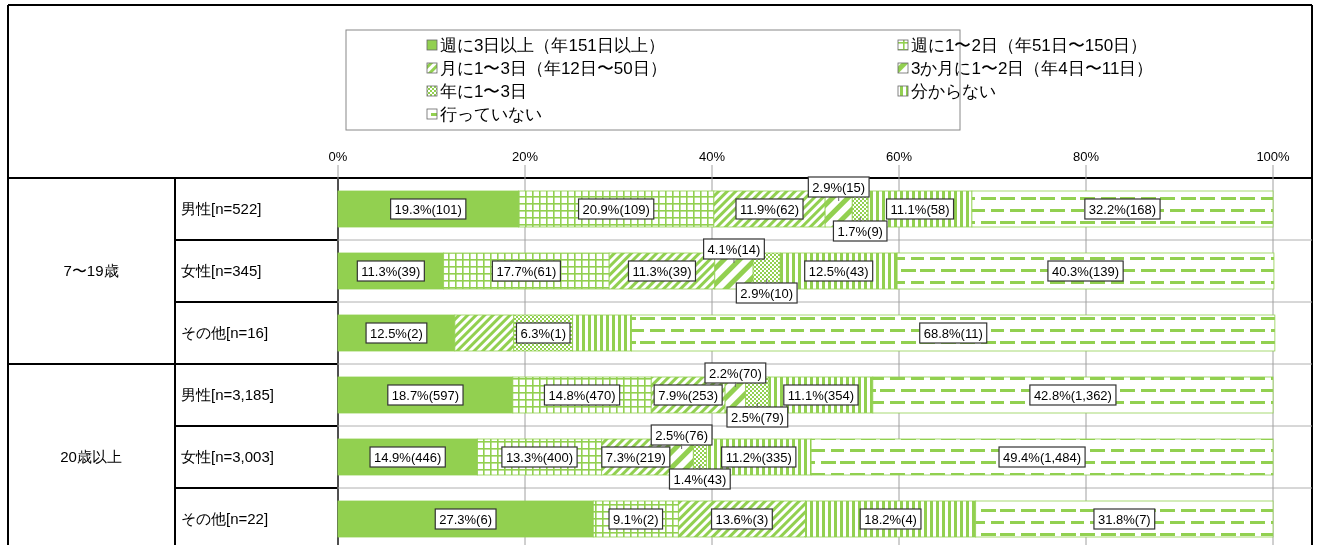  What do you see at coordinates (1032, 68) in the screenshot?
I see `legend-label: 3か月に1〜2日（年4日〜11日）` at bounding box center [1032, 68].